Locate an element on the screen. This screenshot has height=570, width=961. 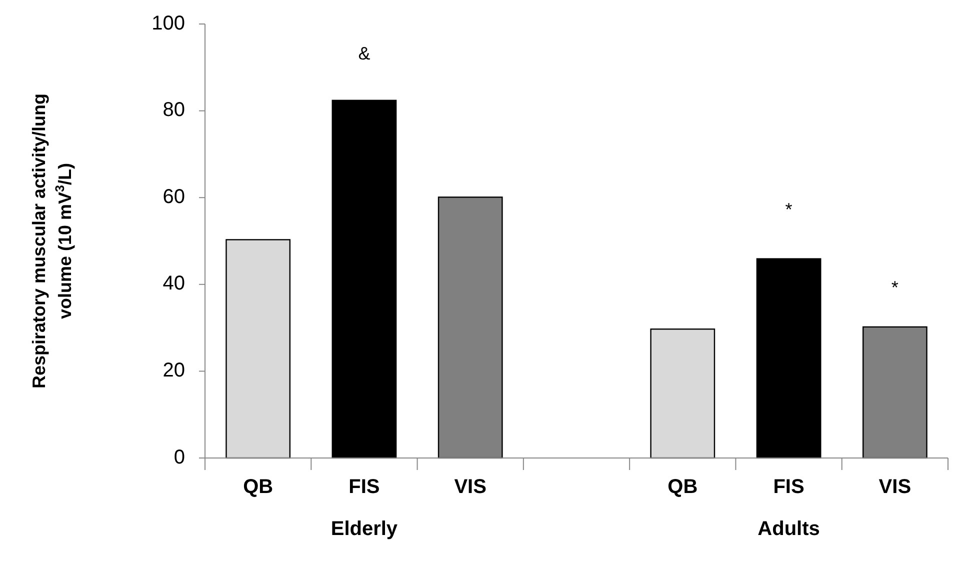
y-tick-label: 60 is located at coordinates (173, 197).